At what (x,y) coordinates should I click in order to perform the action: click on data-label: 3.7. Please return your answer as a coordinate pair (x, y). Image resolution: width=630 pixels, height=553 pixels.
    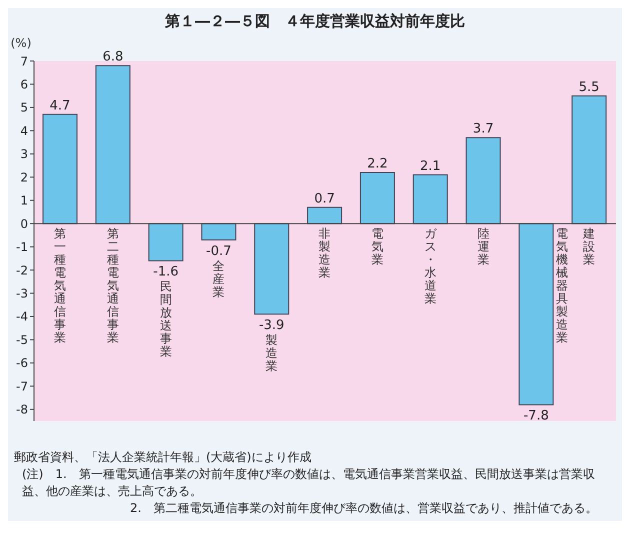
    Looking at the image, I should click on (483, 129).